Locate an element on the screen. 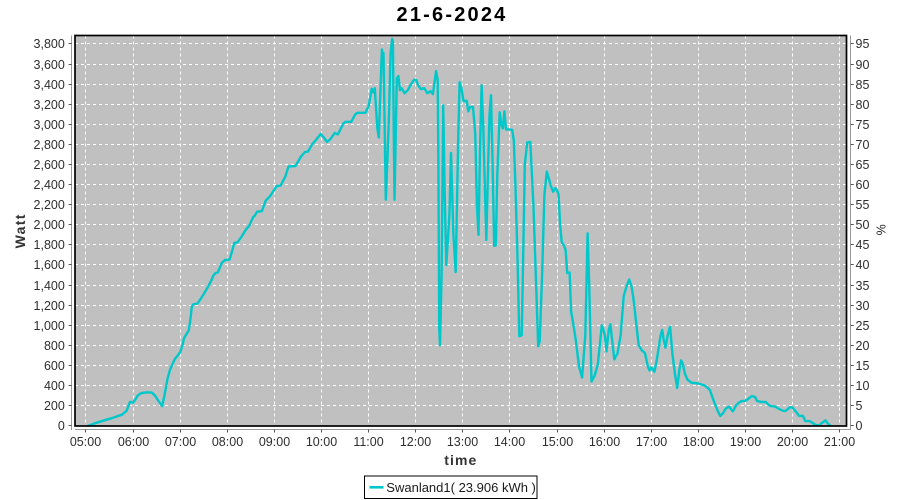 The height and width of the screenshot is (500, 900). svg-text: 75 is located at coordinates (863, 125).